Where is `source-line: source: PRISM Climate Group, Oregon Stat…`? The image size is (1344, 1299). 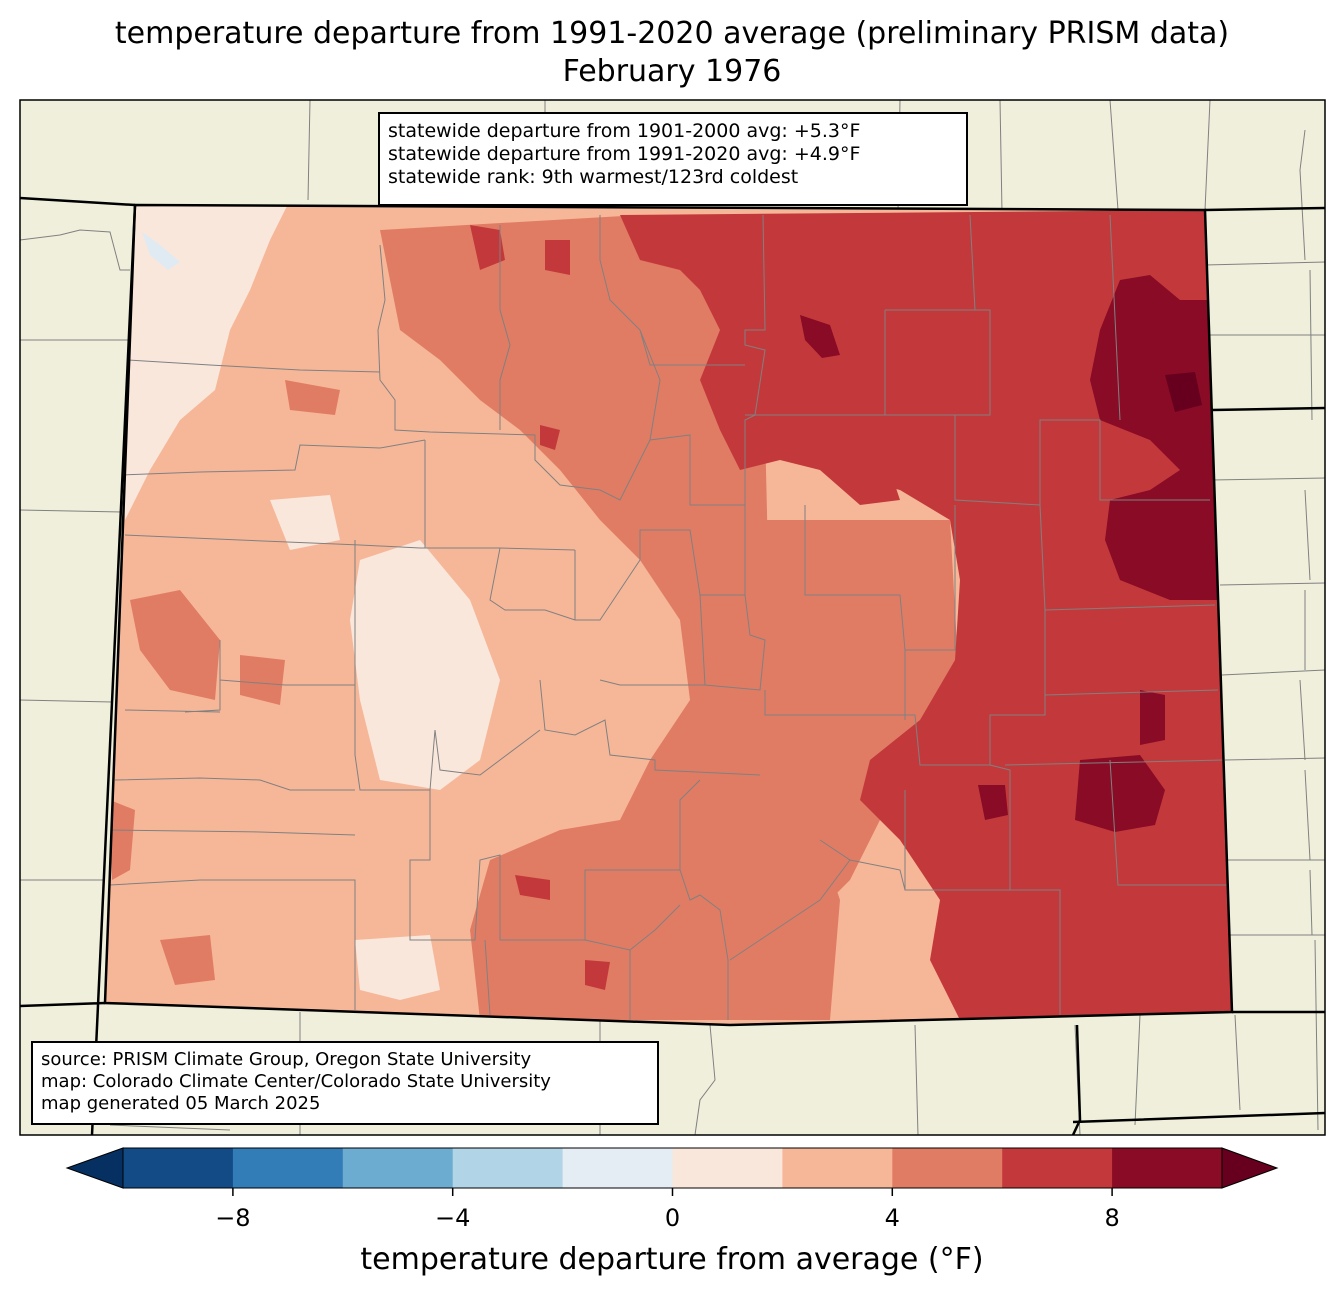 source-line: source: PRISM Climate Group, Oregon Stat… is located at coordinates (286, 1059).